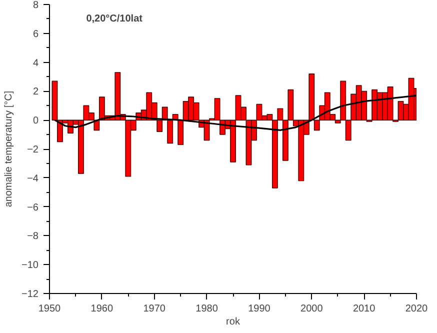 This screenshot has height=333, width=437. What do you see at coordinates (207, 309) in the screenshot?
I see `x-tick-label: 1980` at bounding box center [207, 309].